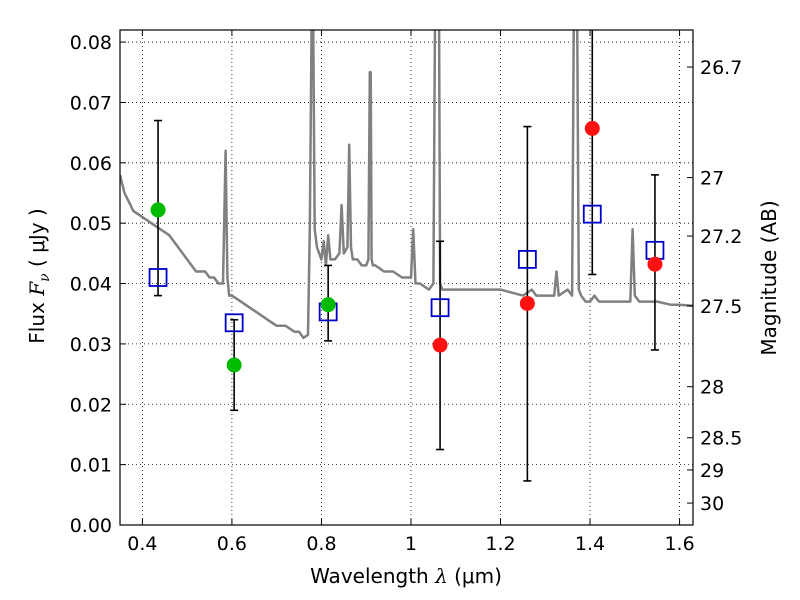  Describe the element at coordinates (406, 576) in the screenshot. I see `x-axis-label: Wavelength λ (μm)` at that location.